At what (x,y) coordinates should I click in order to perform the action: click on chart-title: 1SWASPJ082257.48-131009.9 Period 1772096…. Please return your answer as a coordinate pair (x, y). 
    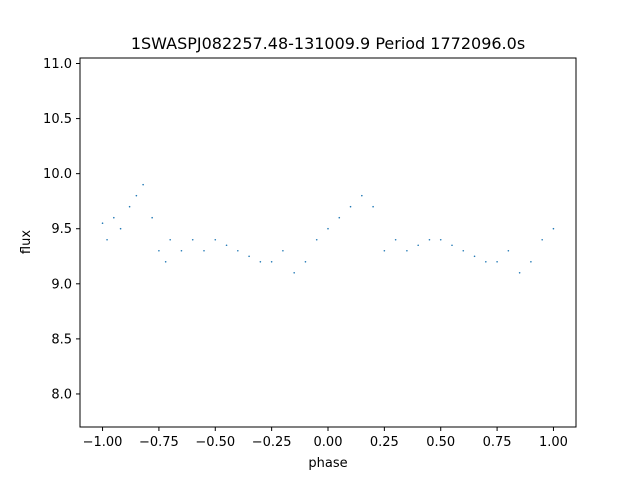
    Looking at the image, I should click on (328, 43).